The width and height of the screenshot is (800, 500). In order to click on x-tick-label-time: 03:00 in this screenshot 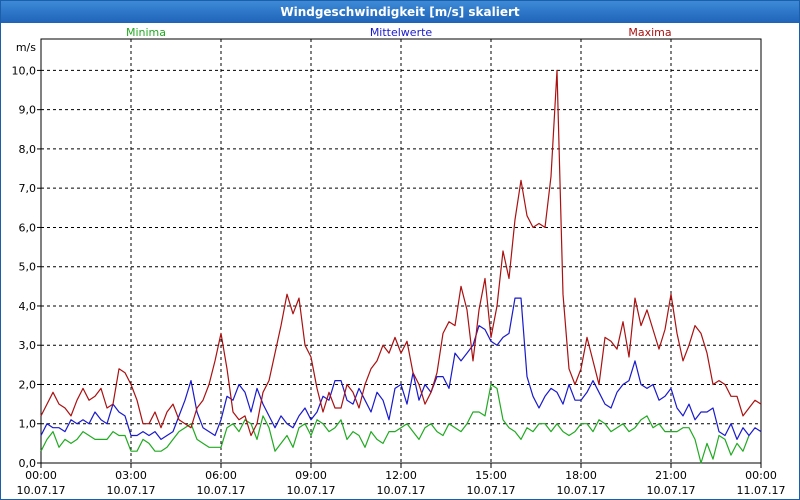, I will do `click(131, 475)`.